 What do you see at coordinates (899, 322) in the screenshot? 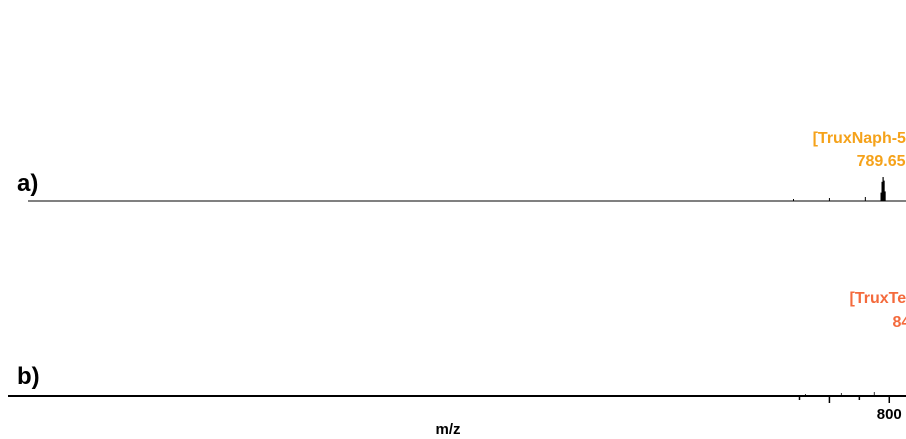
I see `annotation-mz: 849.67` at bounding box center [899, 322].